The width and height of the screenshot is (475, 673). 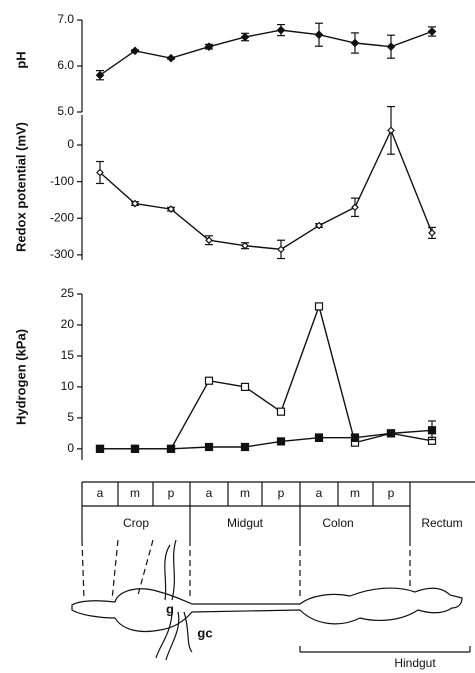 What do you see at coordinates (337, 523) in the screenshot?
I see `region-label: Colon` at bounding box center [337, 523].